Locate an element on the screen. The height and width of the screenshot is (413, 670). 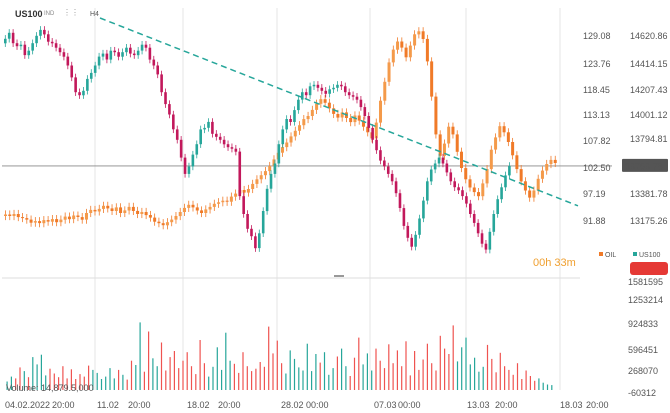
x-tick-label: 04.02.2022 is located at coordinates (27, 405).